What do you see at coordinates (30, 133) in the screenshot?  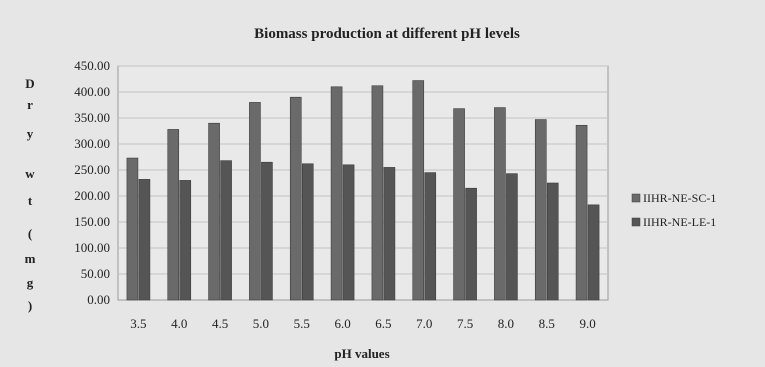 I see `y-axis-label-letter: y` at bounding box center [30, 133].